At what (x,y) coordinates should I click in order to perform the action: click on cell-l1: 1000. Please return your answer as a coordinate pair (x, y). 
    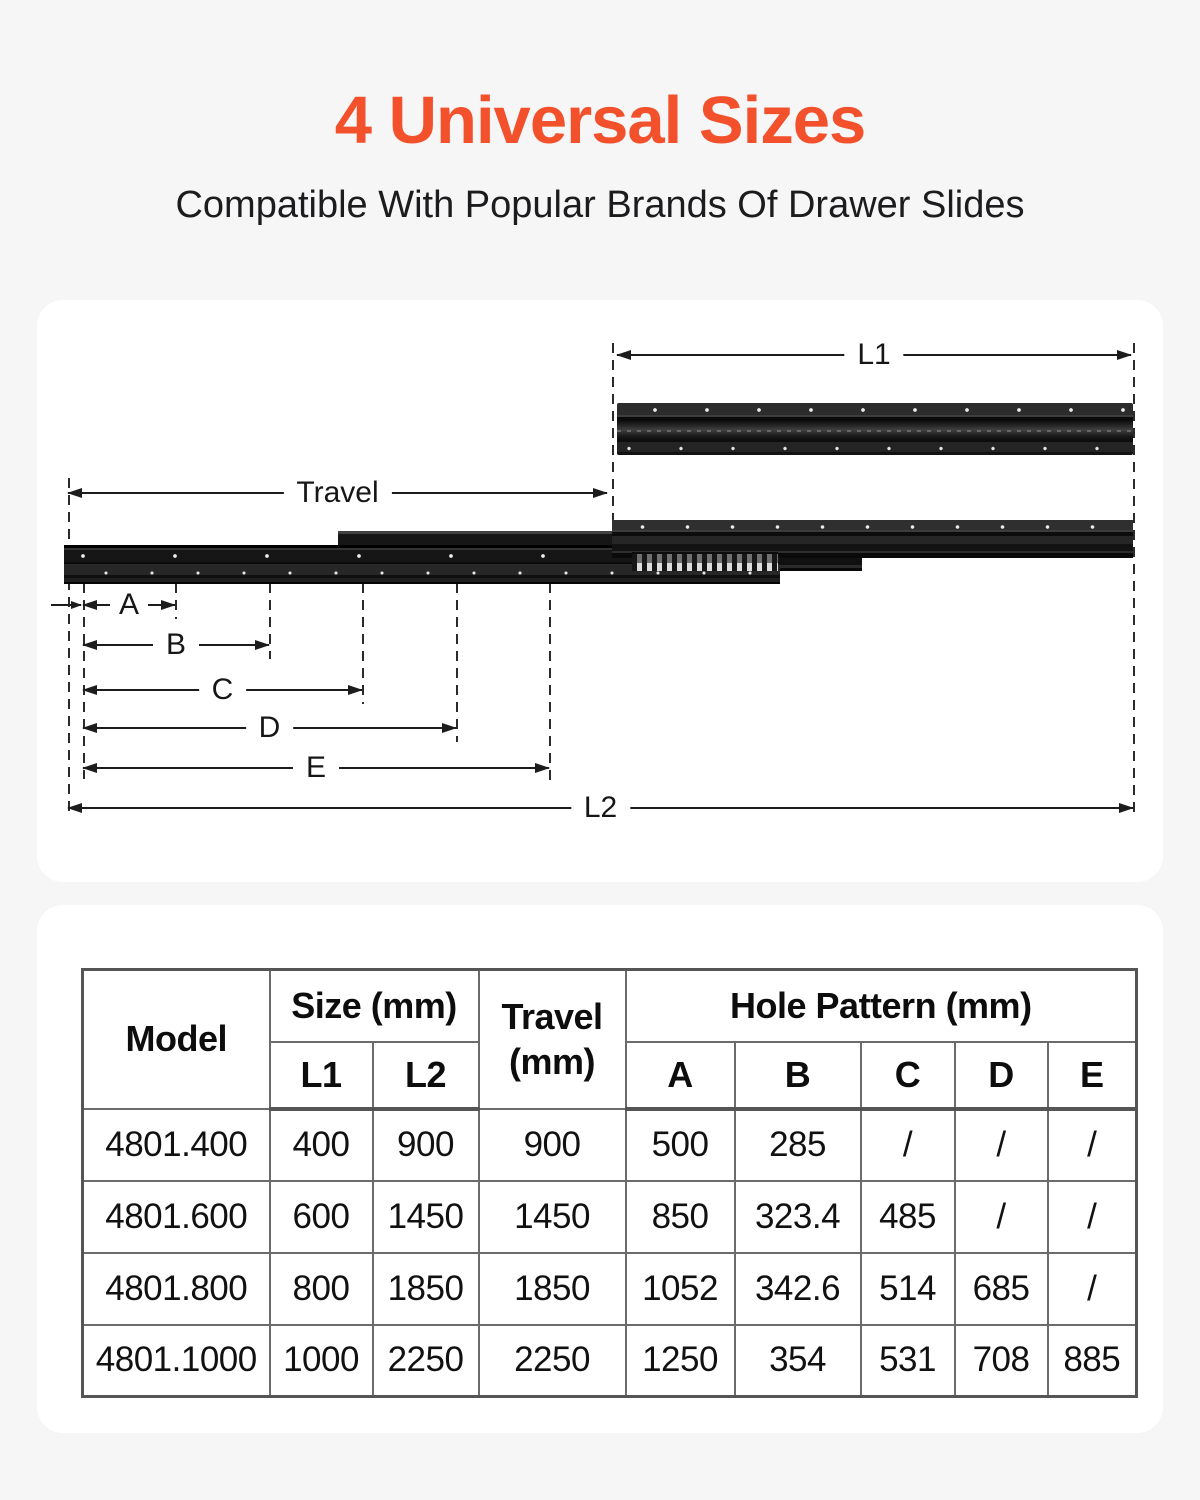
    Looking at the image, I should click on (321, 1360).